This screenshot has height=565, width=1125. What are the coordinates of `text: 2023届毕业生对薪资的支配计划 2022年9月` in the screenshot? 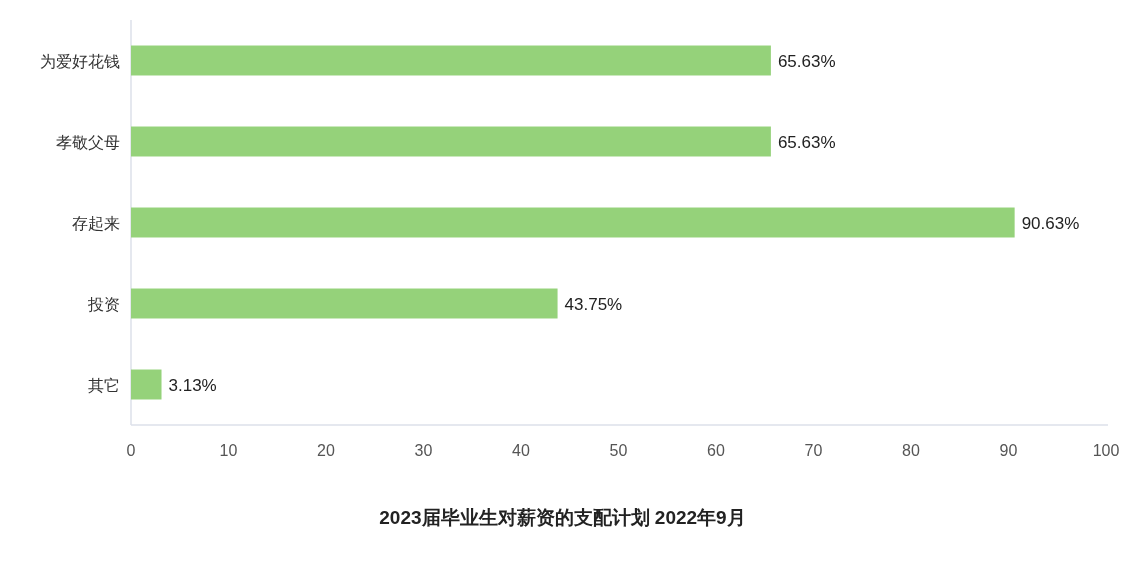 It's located at (562, 517).